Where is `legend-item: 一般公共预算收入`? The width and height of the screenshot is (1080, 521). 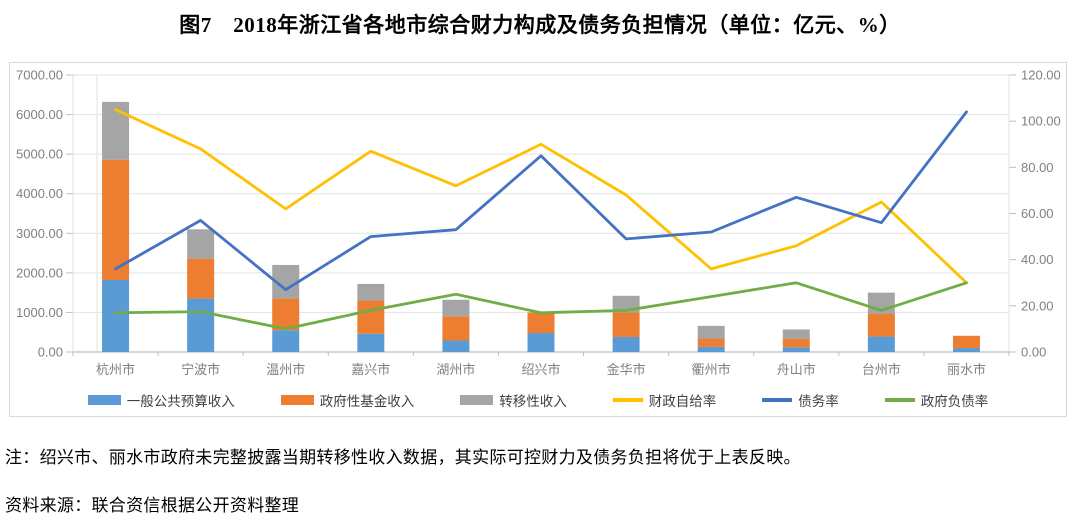
legend-item: 一般公共预算收入 is located at coordinates (161, 400).